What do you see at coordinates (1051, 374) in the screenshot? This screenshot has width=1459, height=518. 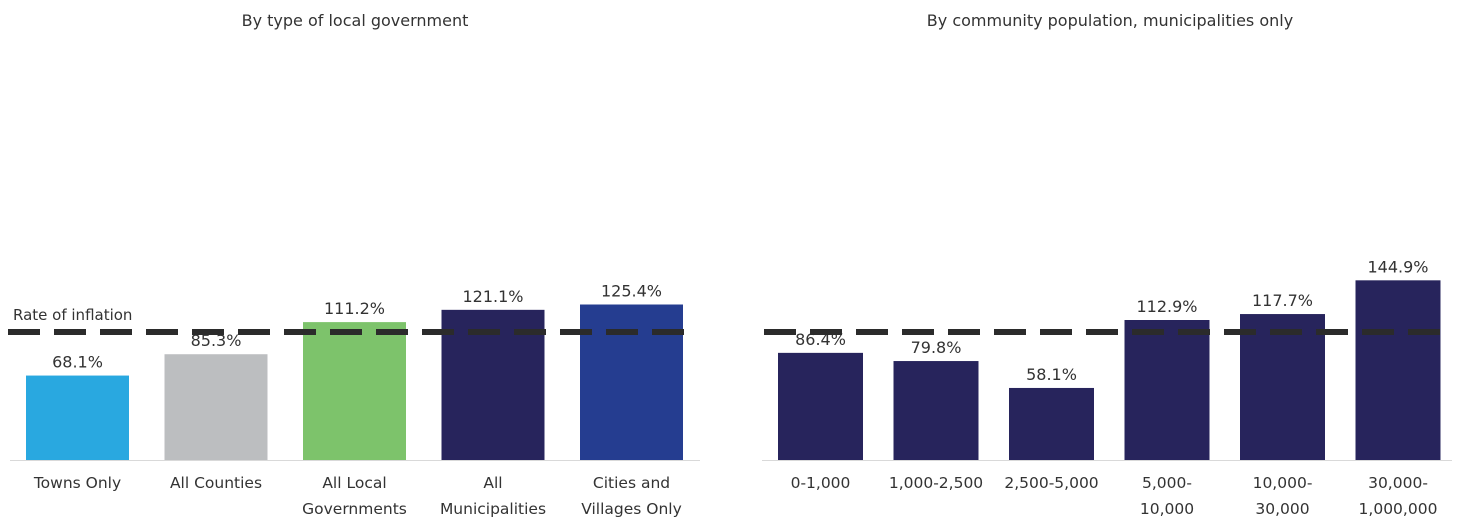 I see `bar-value-label: 58.1%` at bounding box center [1051, 374].